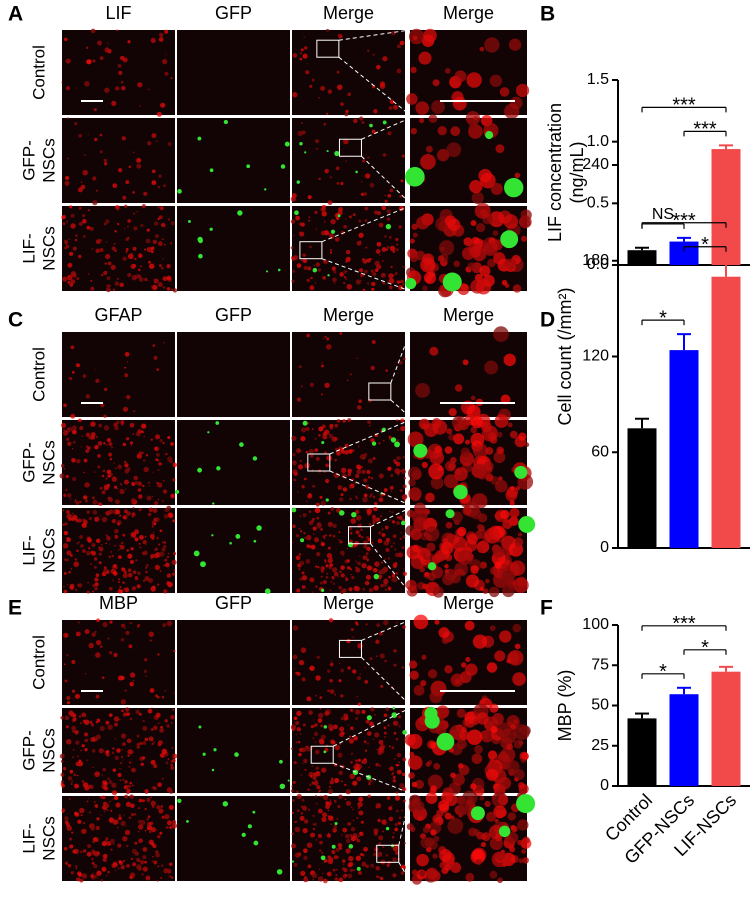 The height and width of the screenshot is (914, 750). What do you see at coordinates (15, 14) in the screenshot?
I see `panel-letter: A` at bounding box center [15, 14].